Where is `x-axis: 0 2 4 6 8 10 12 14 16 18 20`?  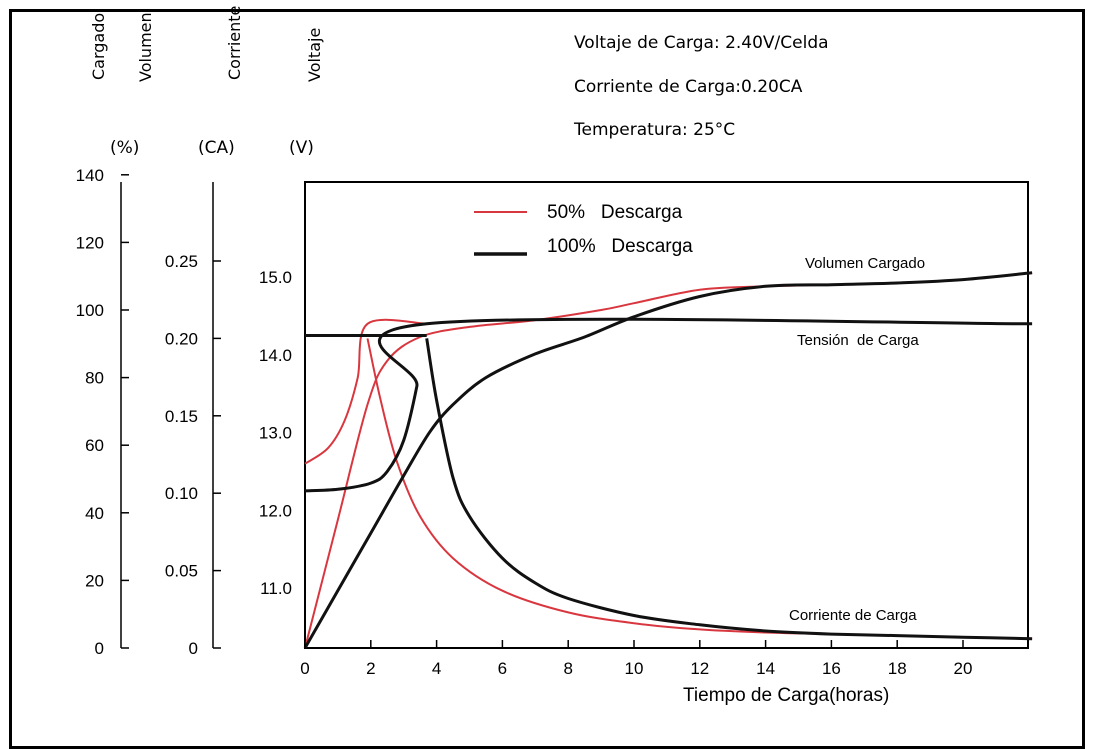 x-axis: 0 2 4 6 8 10 12 14 16 18 20 is located at coordinates (636, 659).